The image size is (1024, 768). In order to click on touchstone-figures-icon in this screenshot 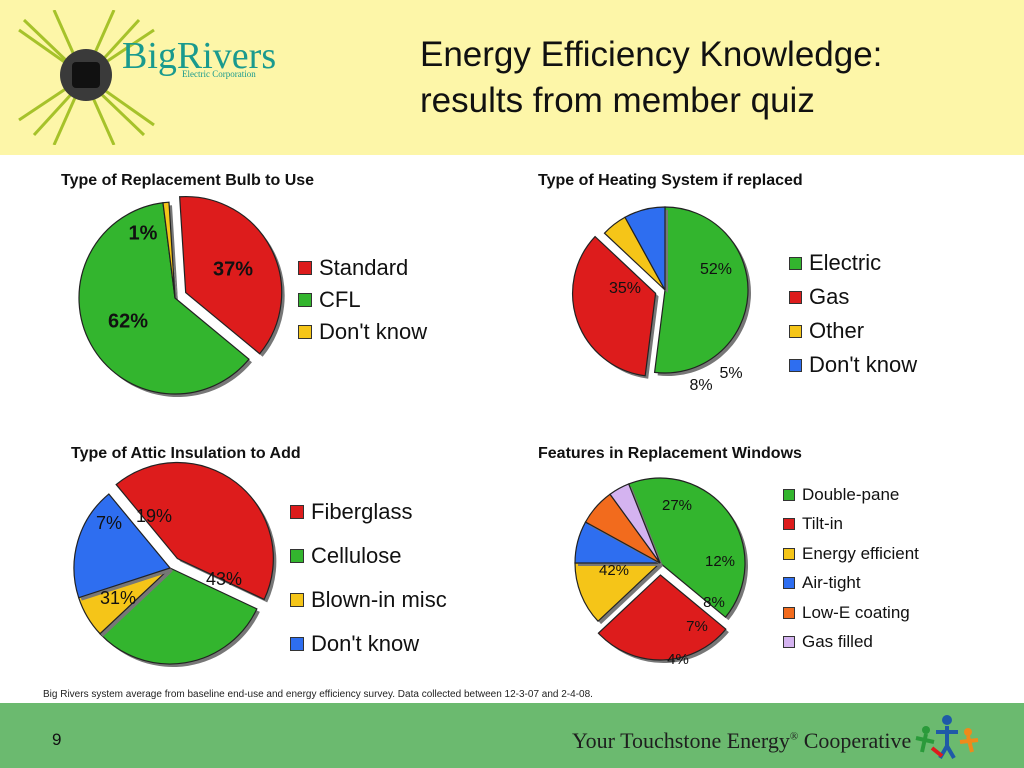, I will do `click(947, 737)`.